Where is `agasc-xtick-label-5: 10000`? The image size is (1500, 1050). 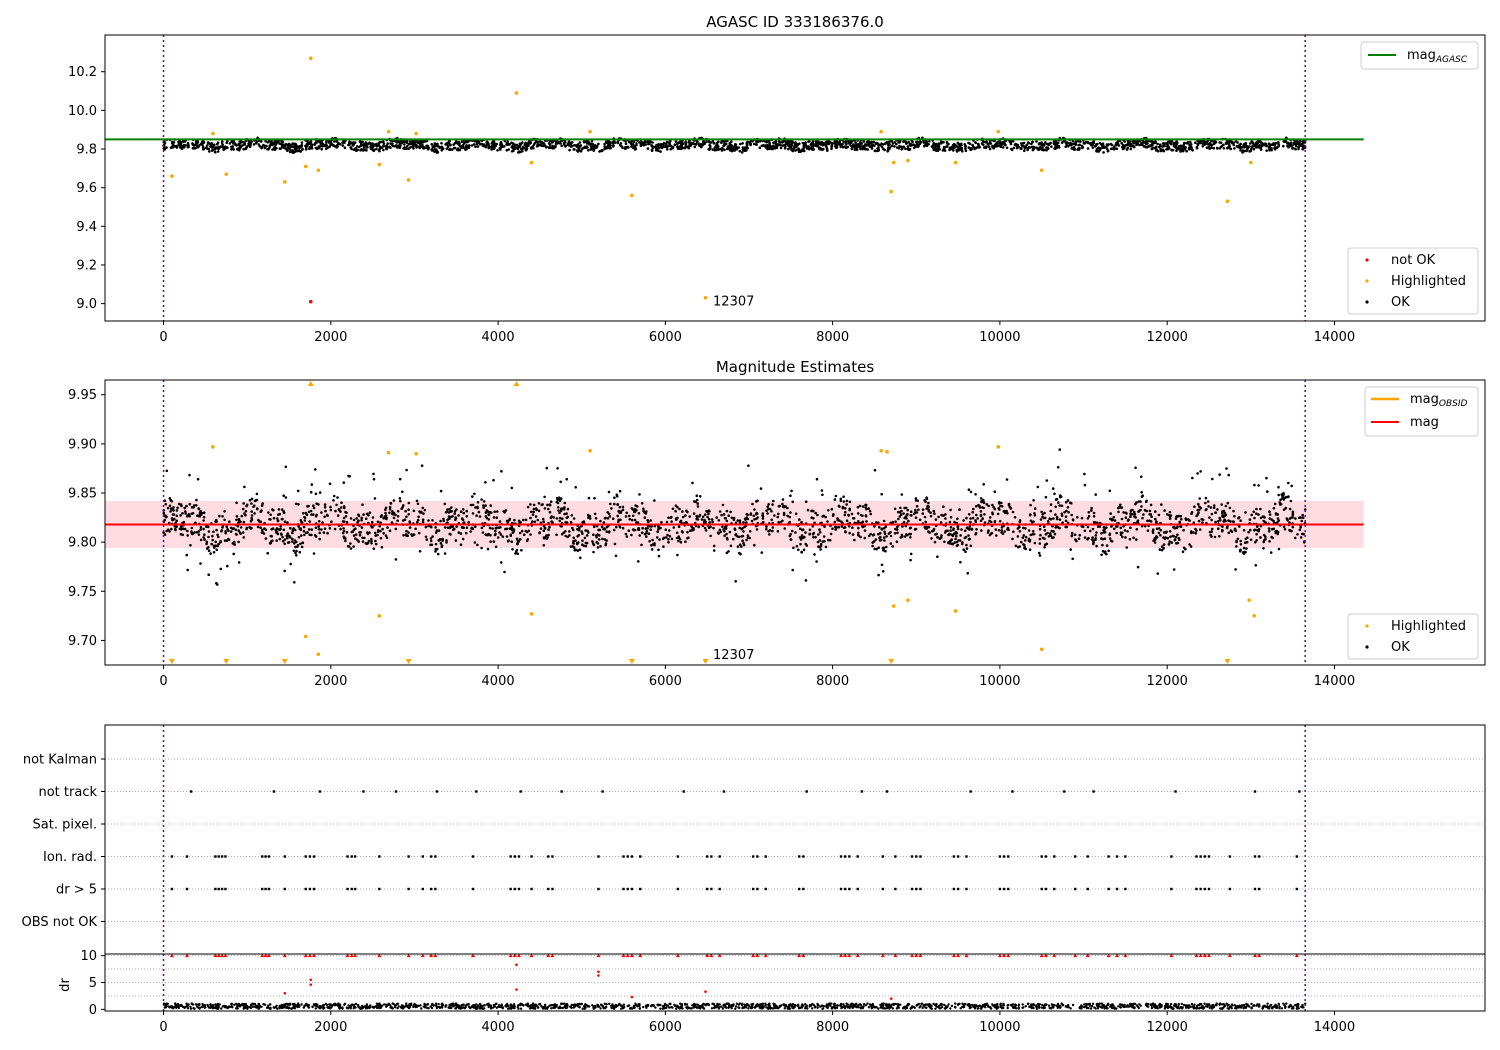
agasc-xtick-label-5: 10000 is located at coordinates (999, 337).